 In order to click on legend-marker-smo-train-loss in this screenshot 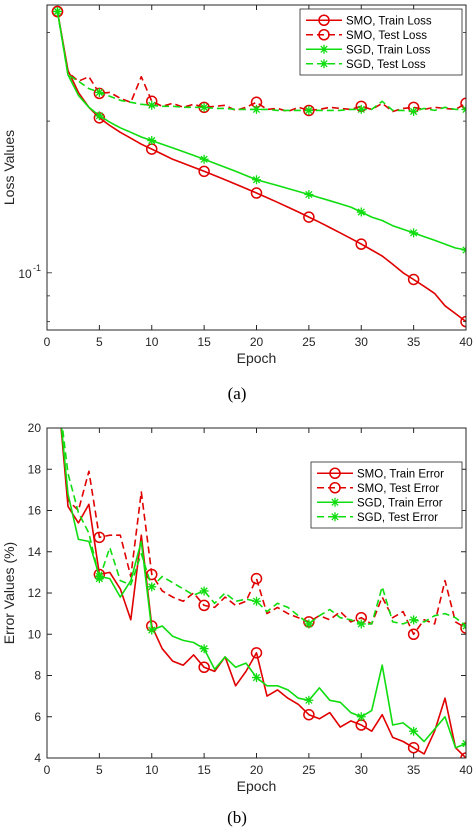, I will do `click(324, 20)`.